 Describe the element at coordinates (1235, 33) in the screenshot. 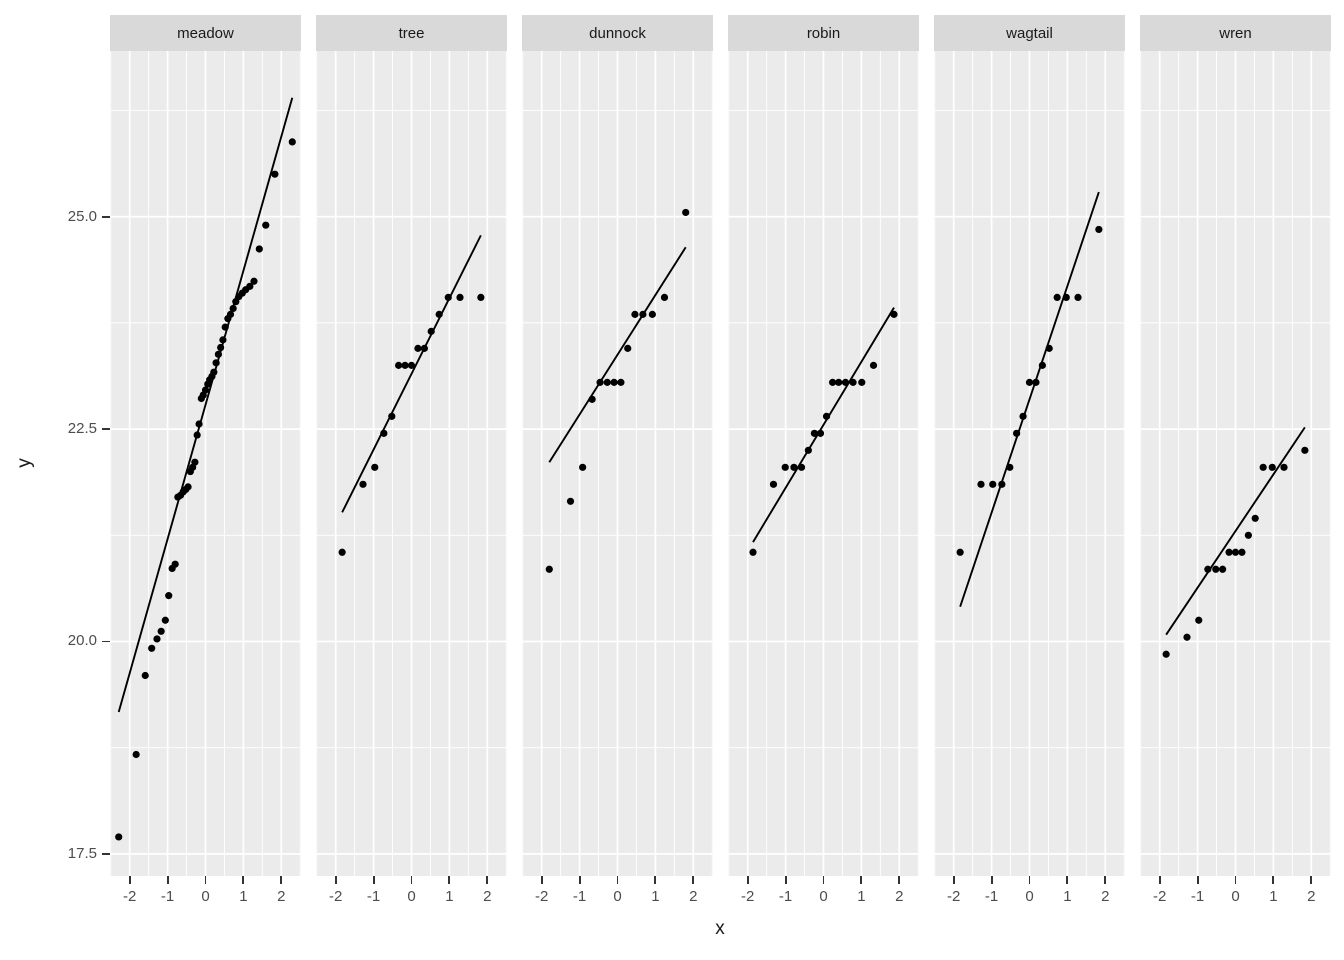

I see `facet-strip-label: wren` at that location.